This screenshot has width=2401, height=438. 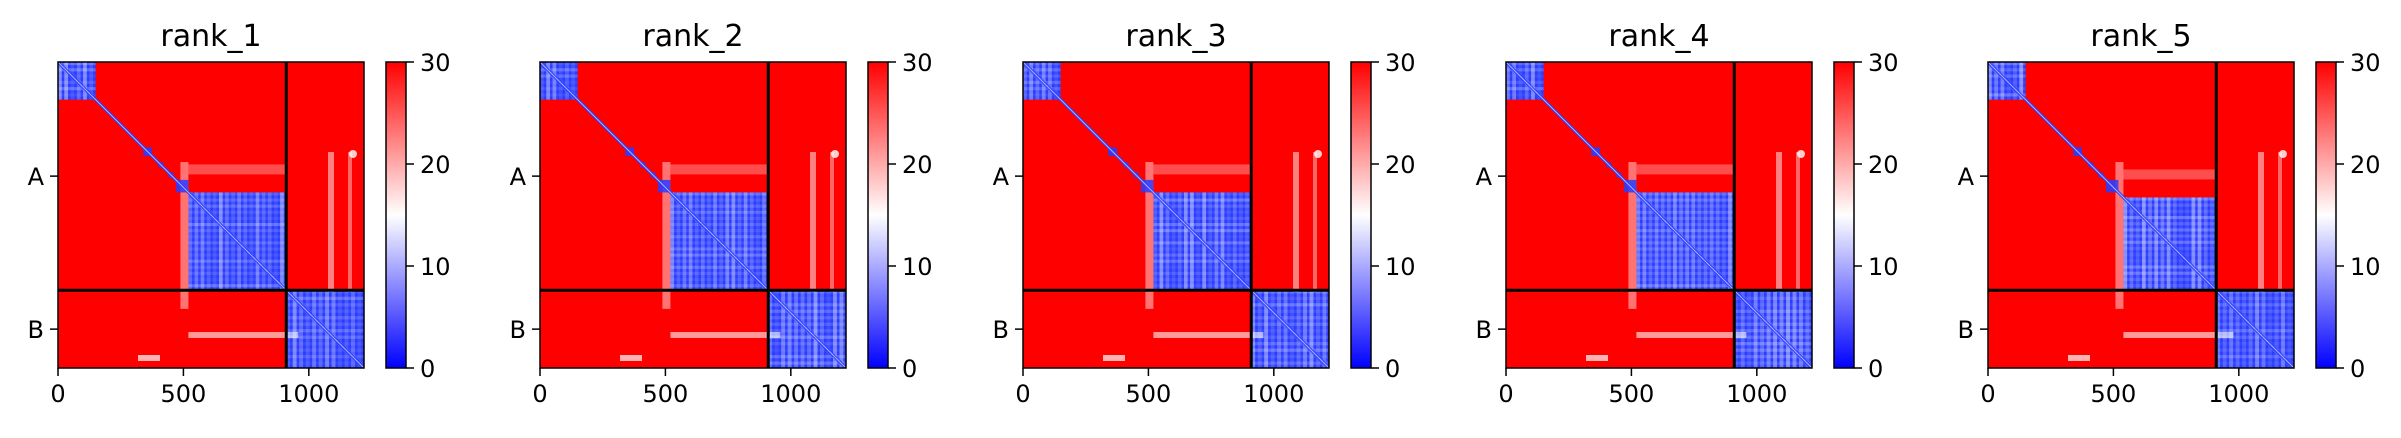 What do you see at coordinates (2238, 394) in the screenshot?
I see `x-tick-label: 1000` at bounding box center [2238, 394].